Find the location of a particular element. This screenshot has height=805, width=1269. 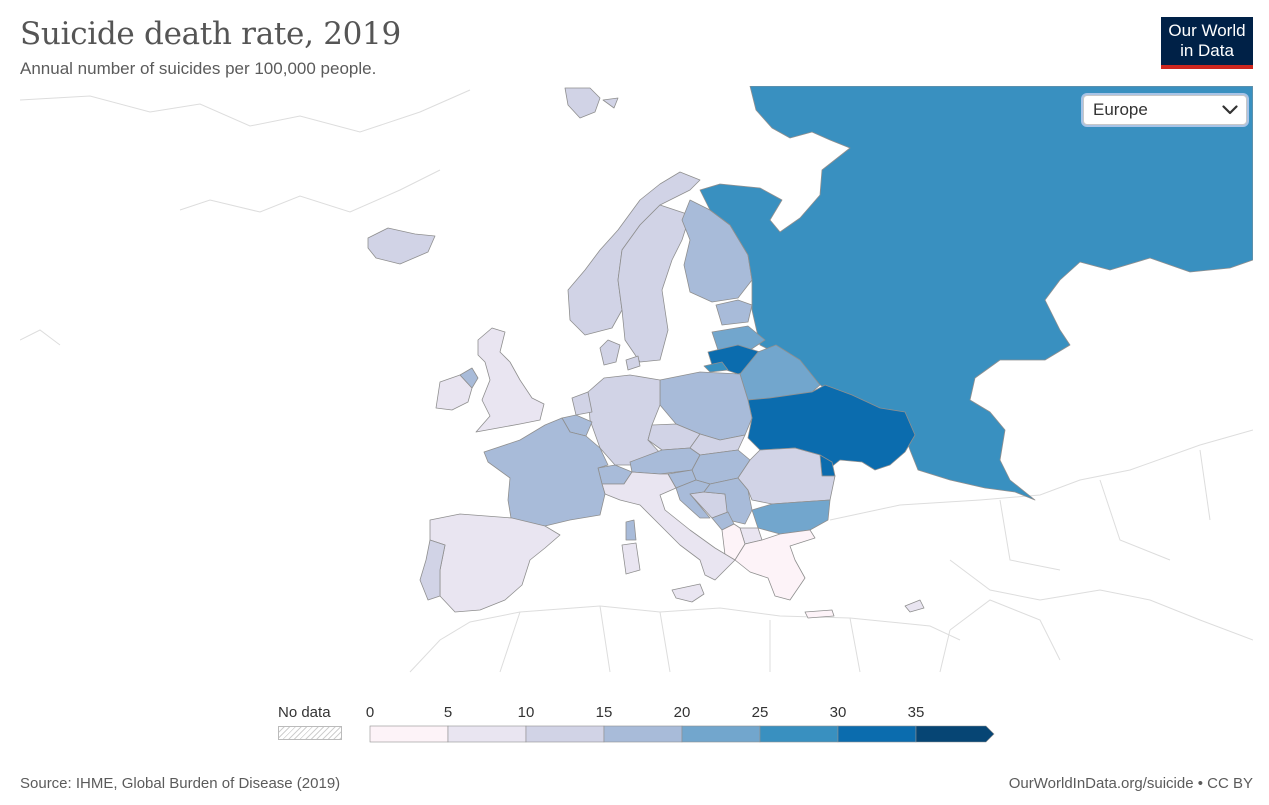

portugal is located at coordinates (432, 570).